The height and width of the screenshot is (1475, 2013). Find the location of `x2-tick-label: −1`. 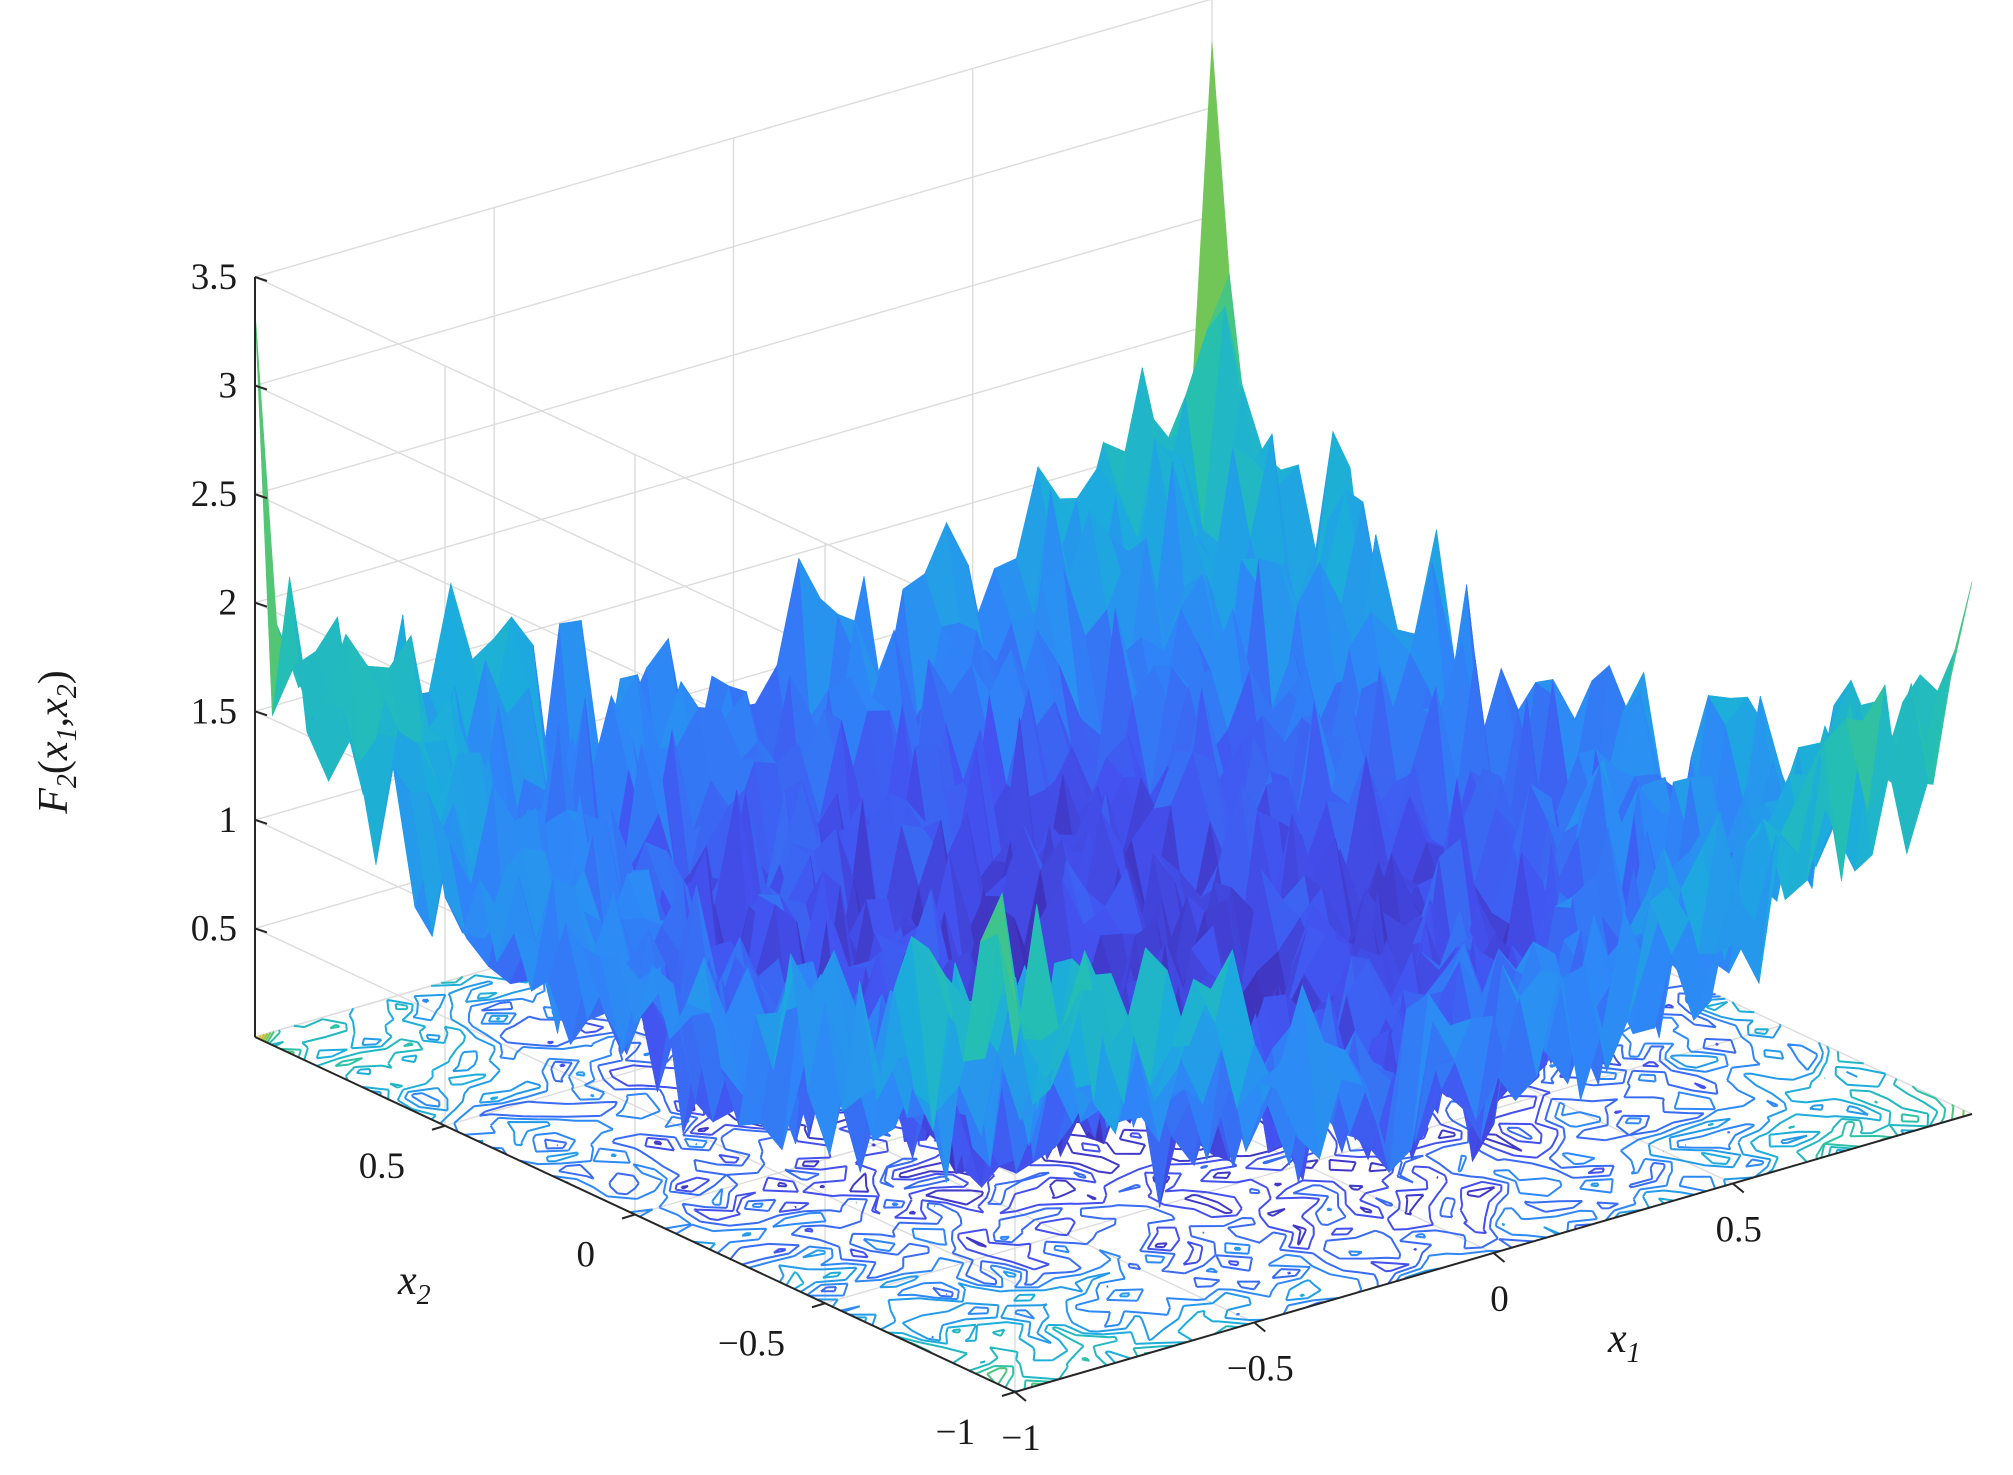

x2-tick-label: −1 is located at coordinates (955, 1432).